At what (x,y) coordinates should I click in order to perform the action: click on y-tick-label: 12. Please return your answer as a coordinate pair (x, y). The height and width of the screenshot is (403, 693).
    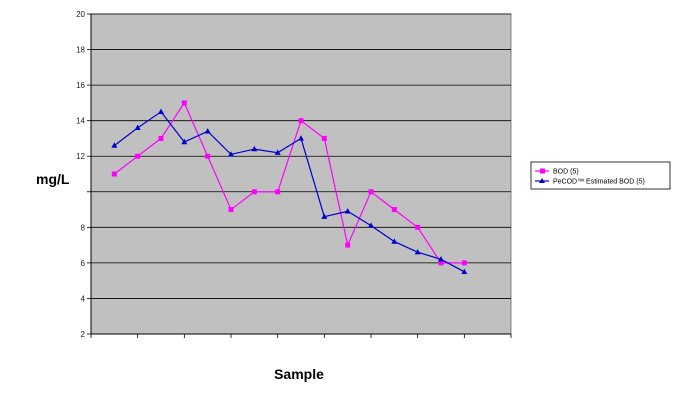
    Looking at the image, I should click on (80, 156).